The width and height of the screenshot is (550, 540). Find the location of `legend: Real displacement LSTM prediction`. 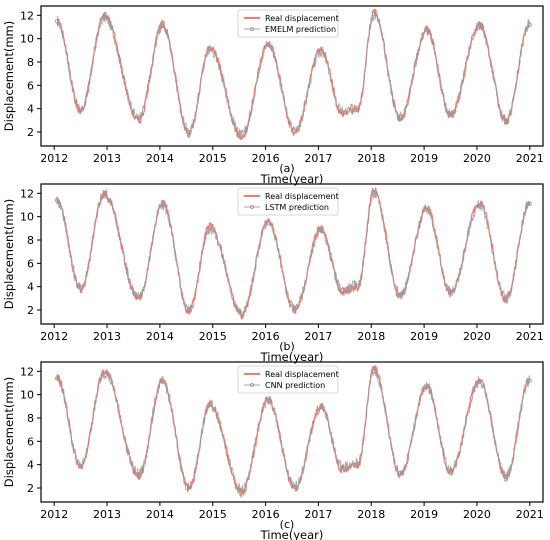

legend: Real displacement LSTM prediction is located at coordinates (288, 201).